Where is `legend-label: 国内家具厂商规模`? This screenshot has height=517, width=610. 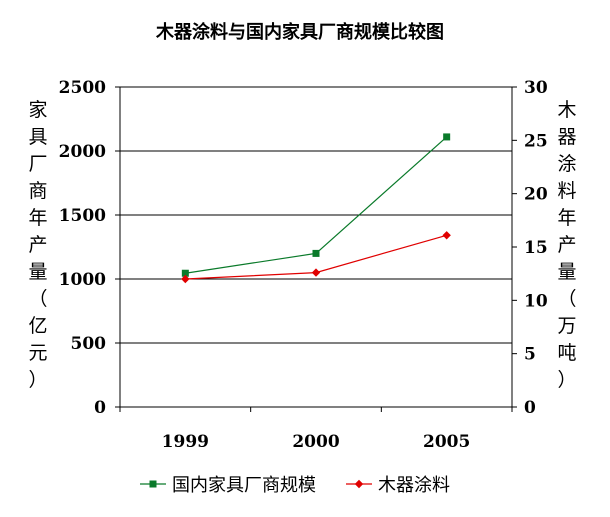 legend-label: 国内家具厂商规模 is located at coordinates (244, 485).